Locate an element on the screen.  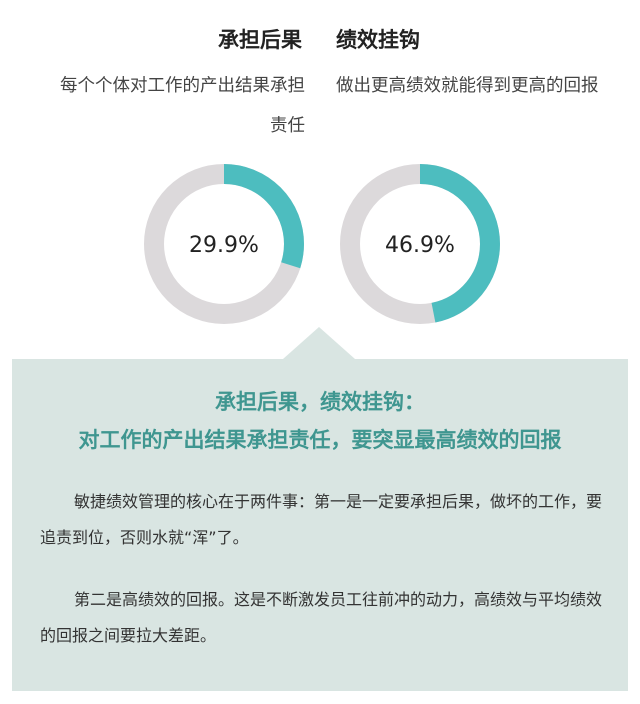
panel-heading-line1: 承担后果，绩效挂钩： is located at coordinates (320, 401).